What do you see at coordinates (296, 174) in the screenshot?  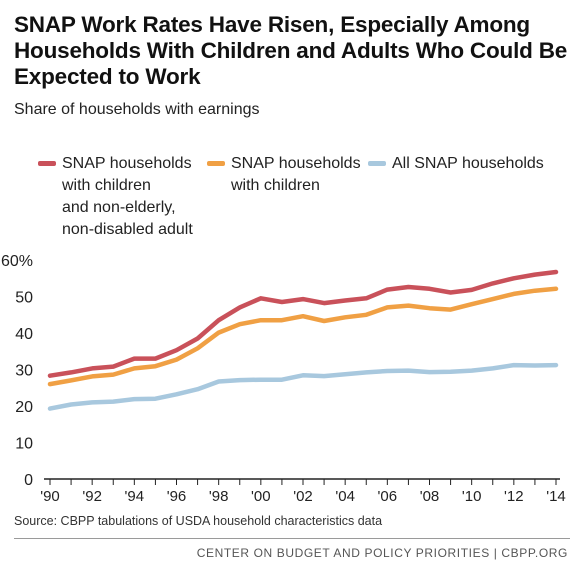 I see `legend-label: SNAP households with children` at bounding box center [296, 174].